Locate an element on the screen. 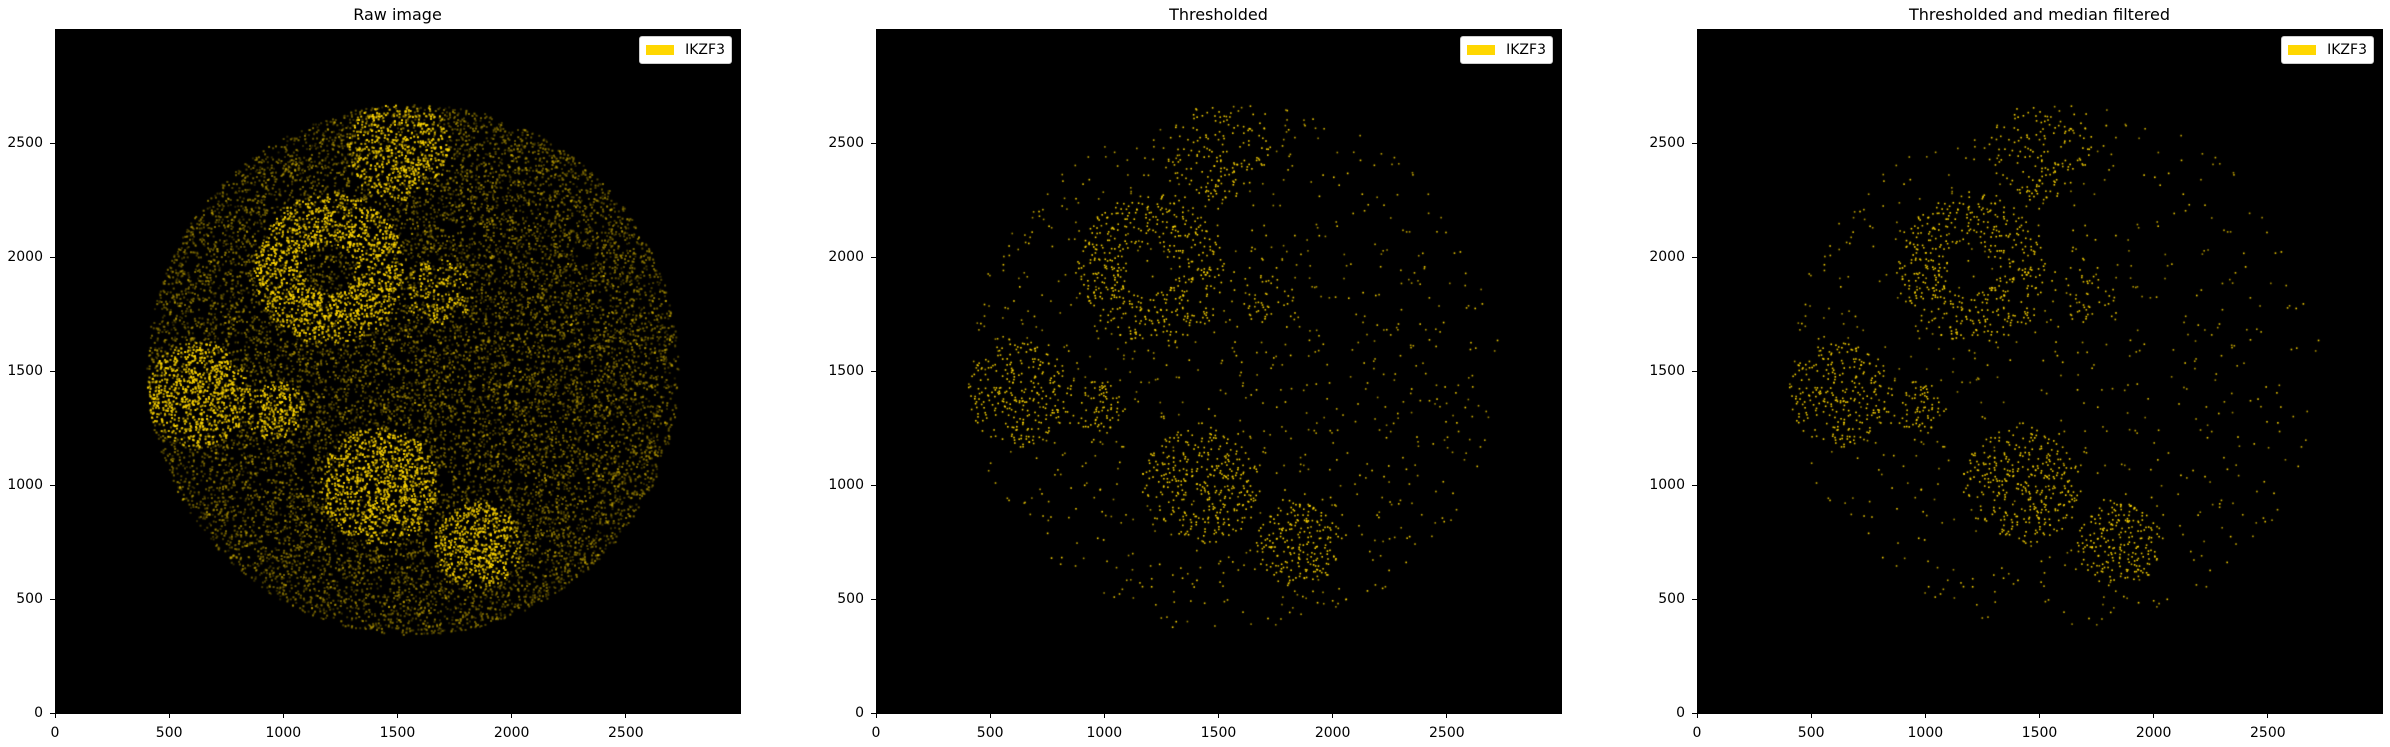  axes-title: Thresholded and median filtered is located at coordinates (2039, 14).